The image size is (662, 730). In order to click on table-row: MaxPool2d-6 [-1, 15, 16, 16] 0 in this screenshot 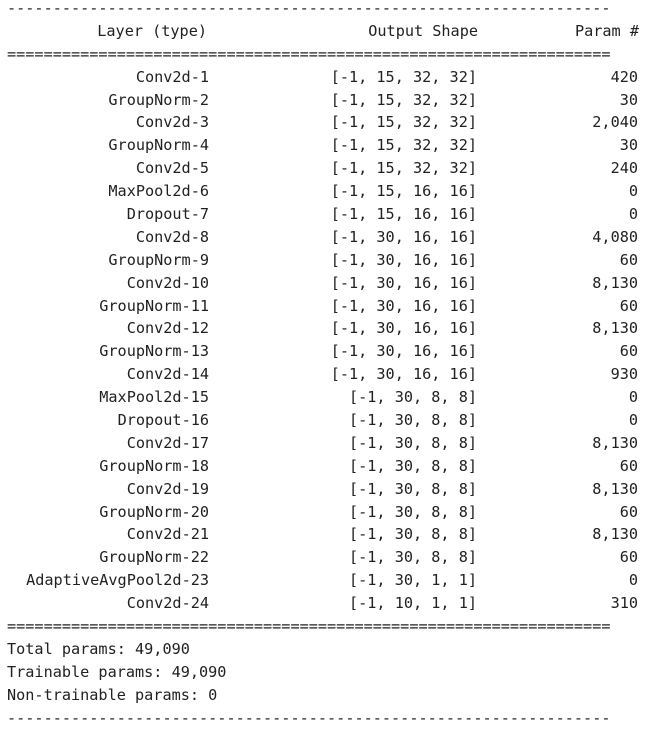, I will do `click(334, 191)`.